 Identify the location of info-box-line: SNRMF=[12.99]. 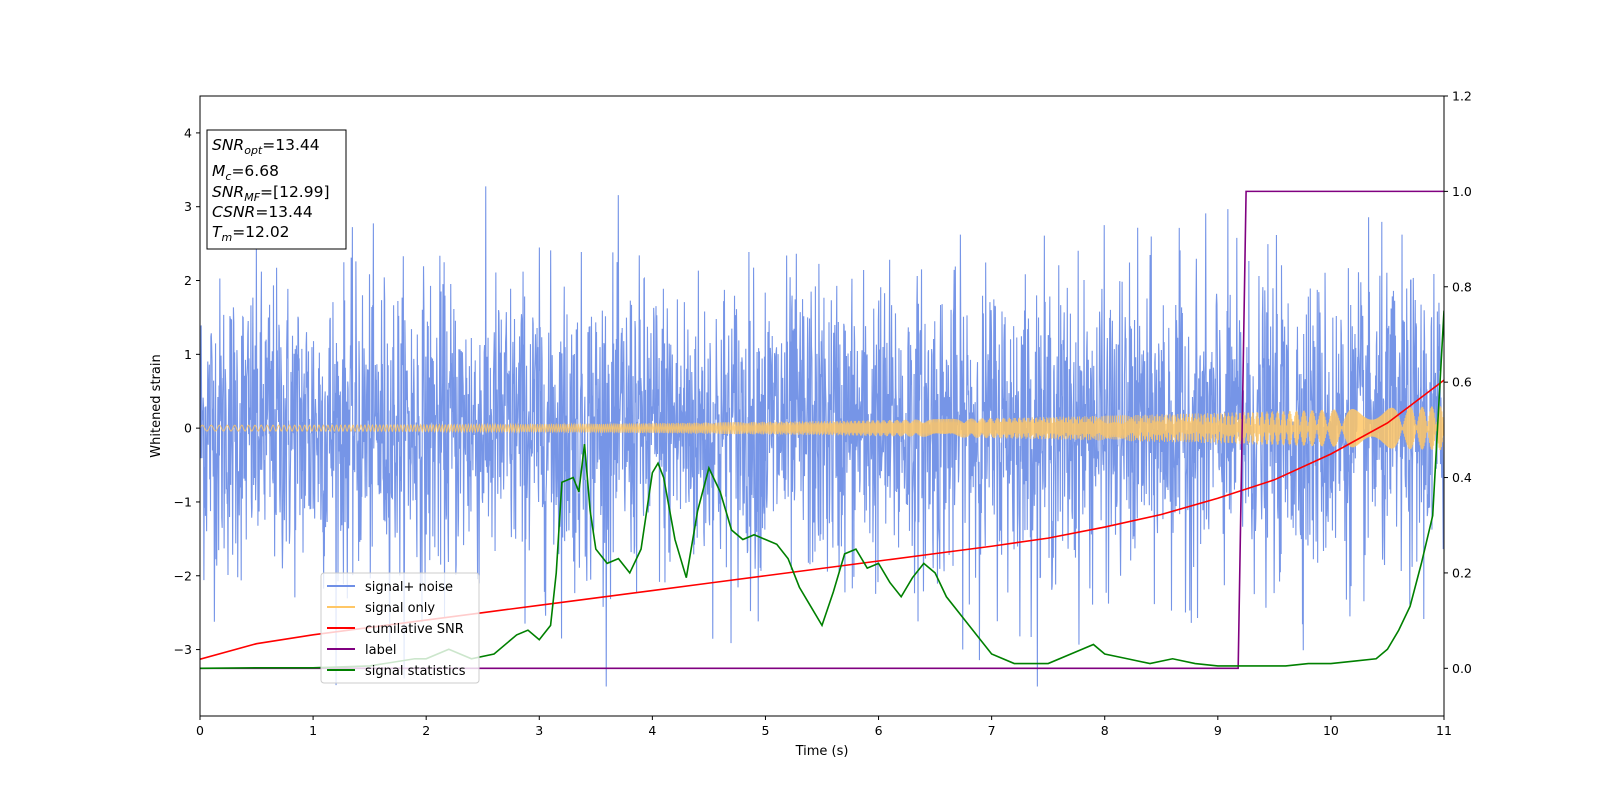
(271, 193).